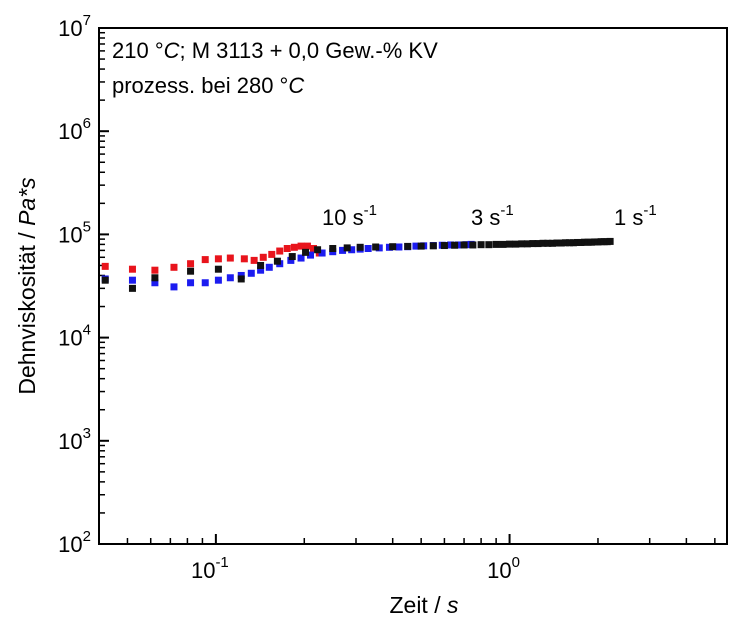 The width and height of the screenshot is (736, 623). Describe the element at coordinates (27, 286) in the screenshot. I see `y-axis-title: Dehnviskosität / Pa*s` at that location.